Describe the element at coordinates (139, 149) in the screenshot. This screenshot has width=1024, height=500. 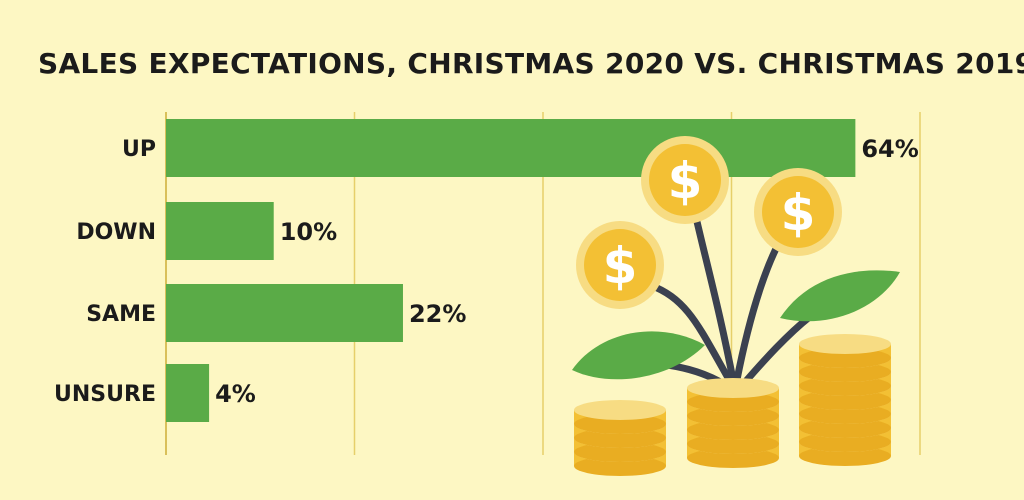
I see `category-label: UP` at that location.